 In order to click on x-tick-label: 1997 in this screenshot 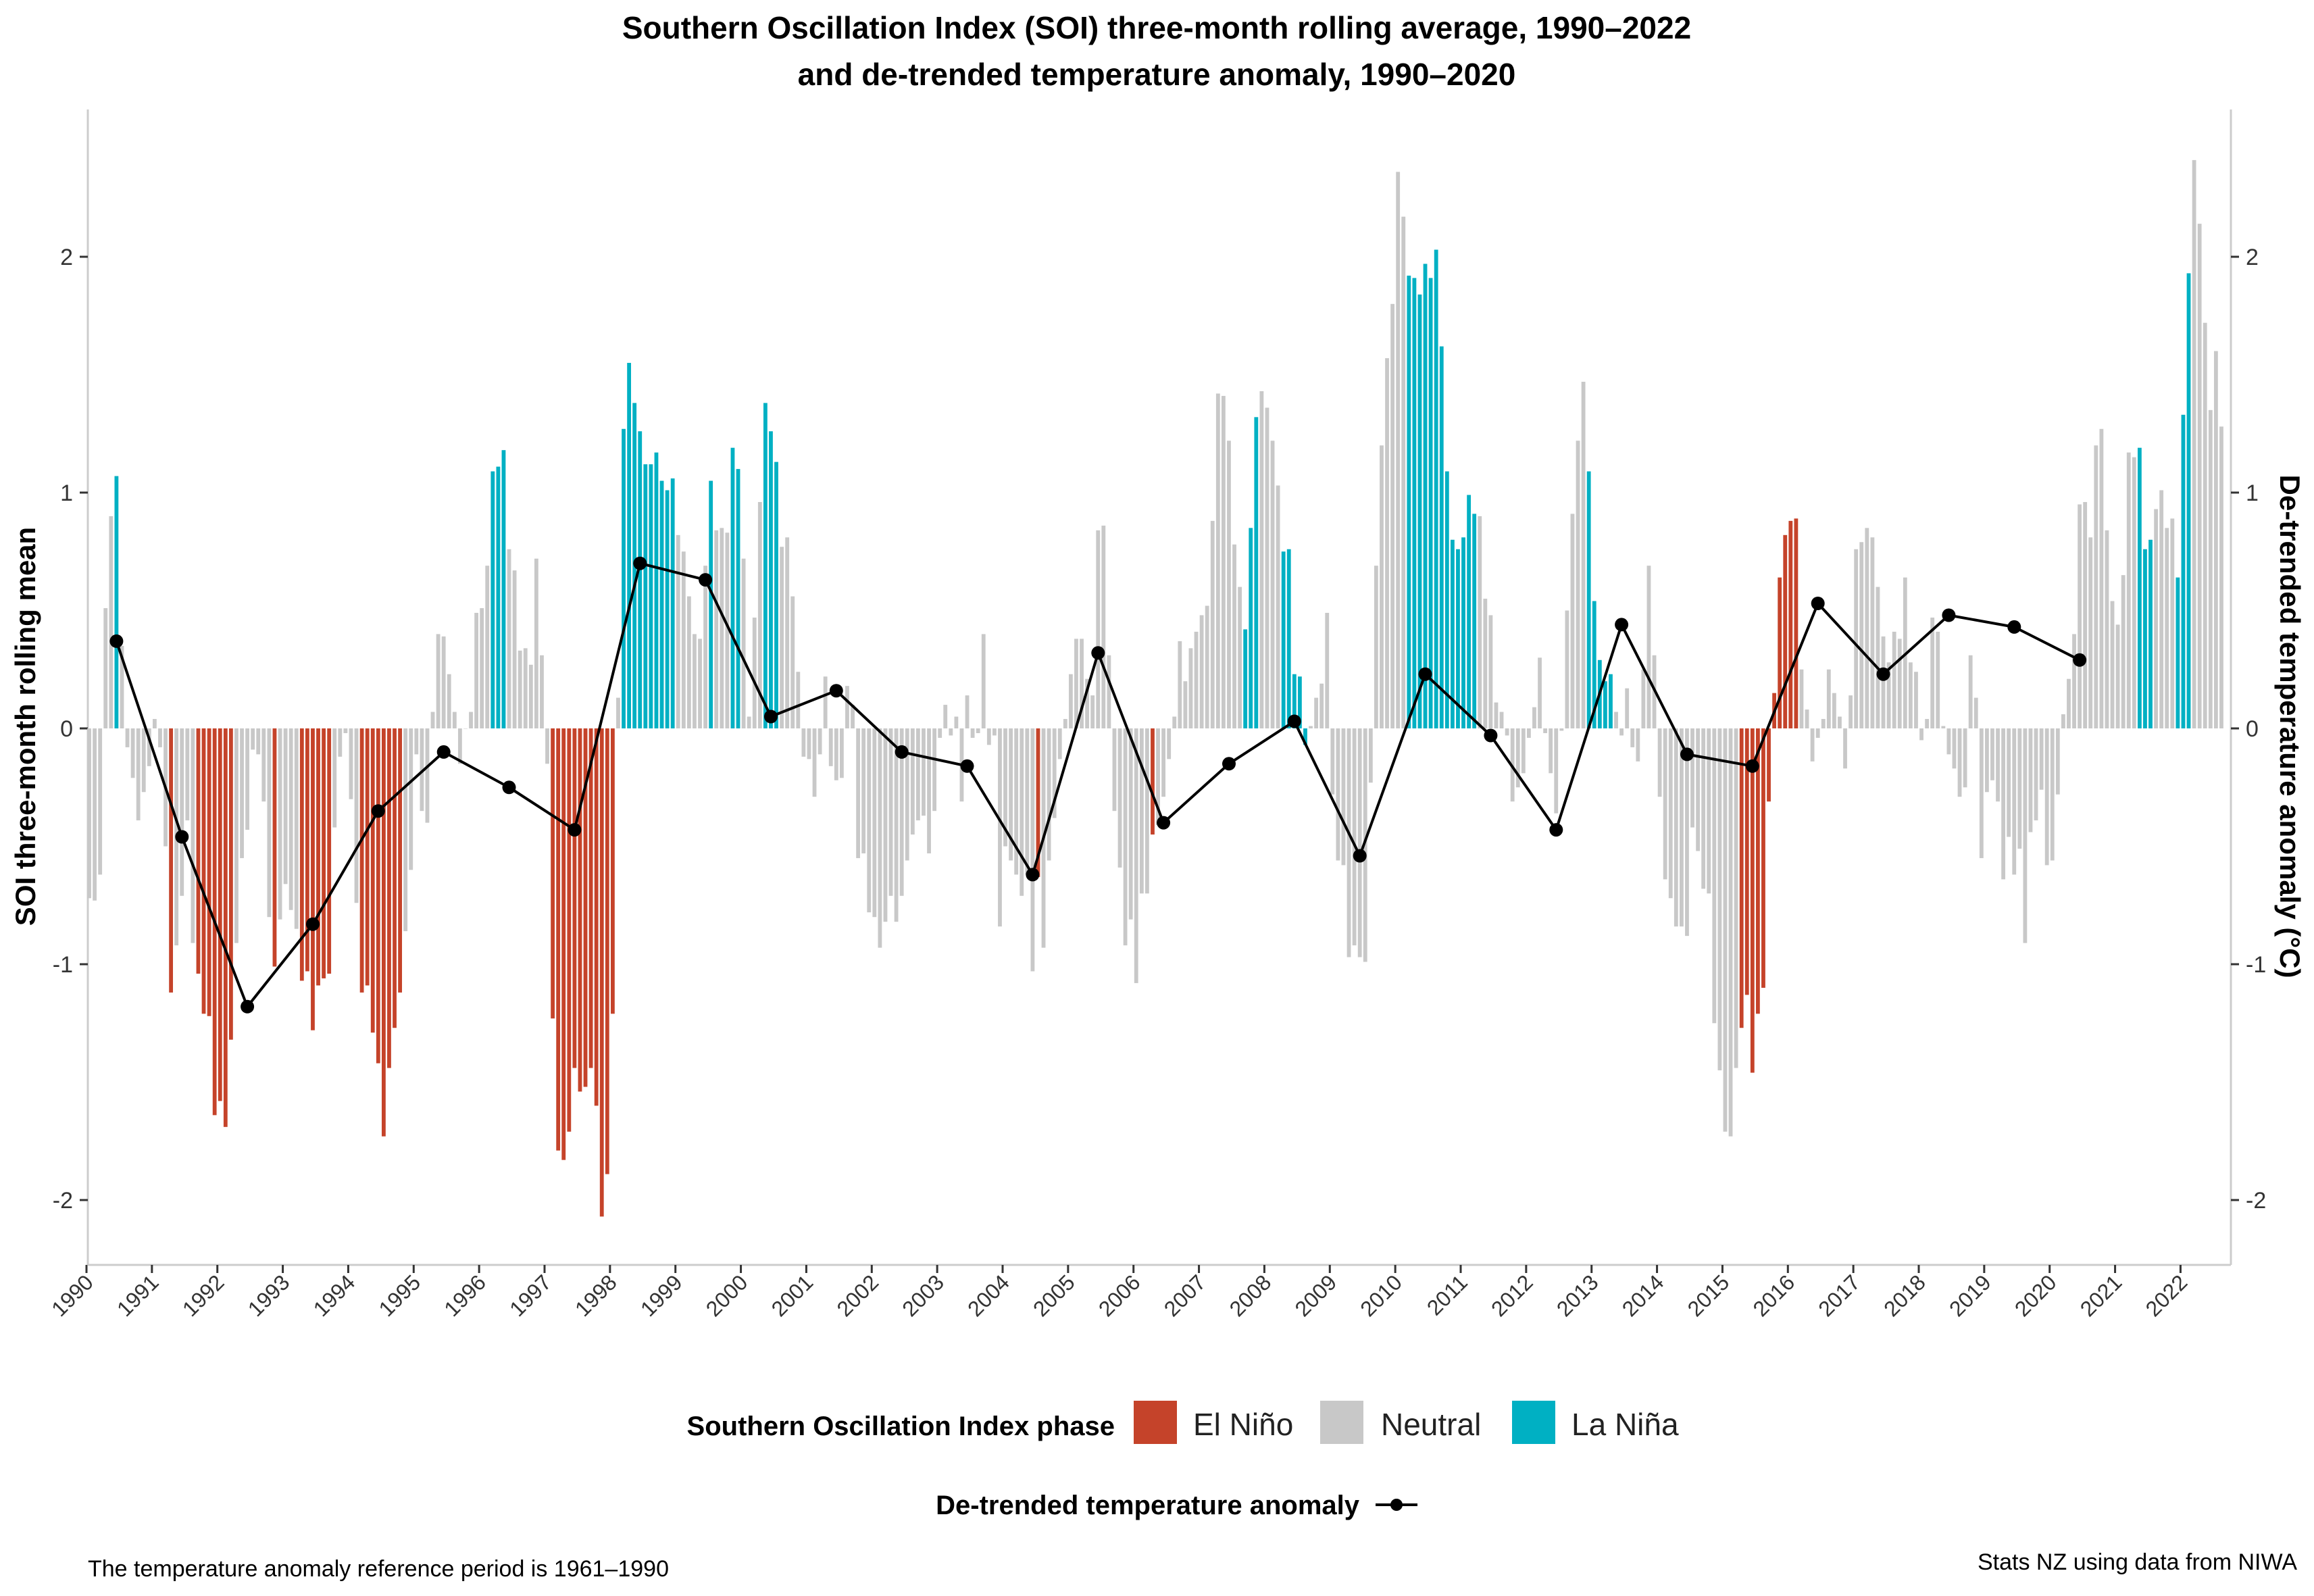, I will do `click(530, 1296)`.